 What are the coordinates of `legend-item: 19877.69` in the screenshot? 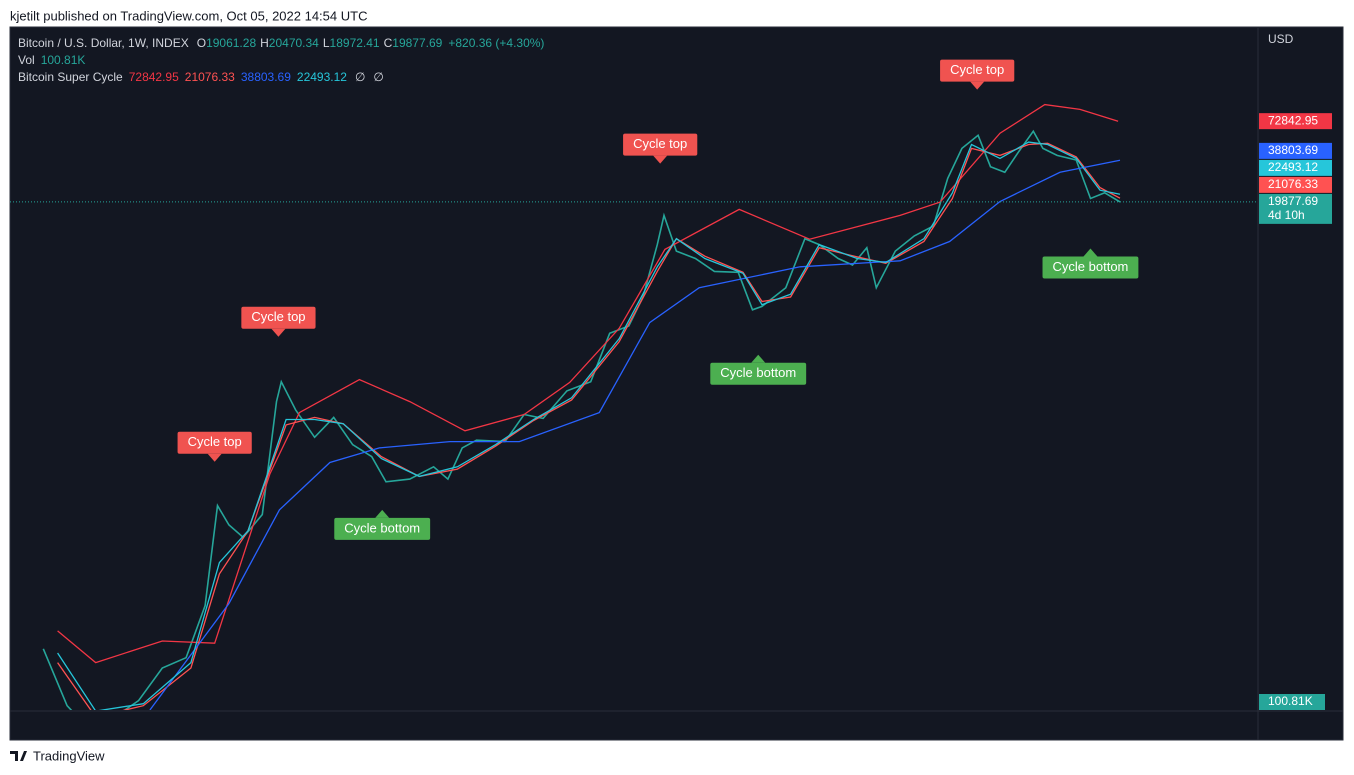 It's located at (417, 43).